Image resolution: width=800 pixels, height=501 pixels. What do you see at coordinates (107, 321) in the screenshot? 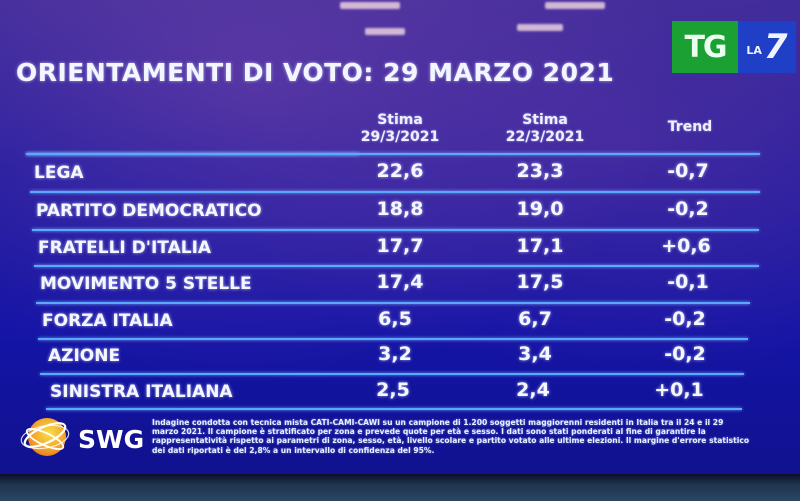
I see `party-name: FORZA ITALIA` at bounding box center [107, 321].